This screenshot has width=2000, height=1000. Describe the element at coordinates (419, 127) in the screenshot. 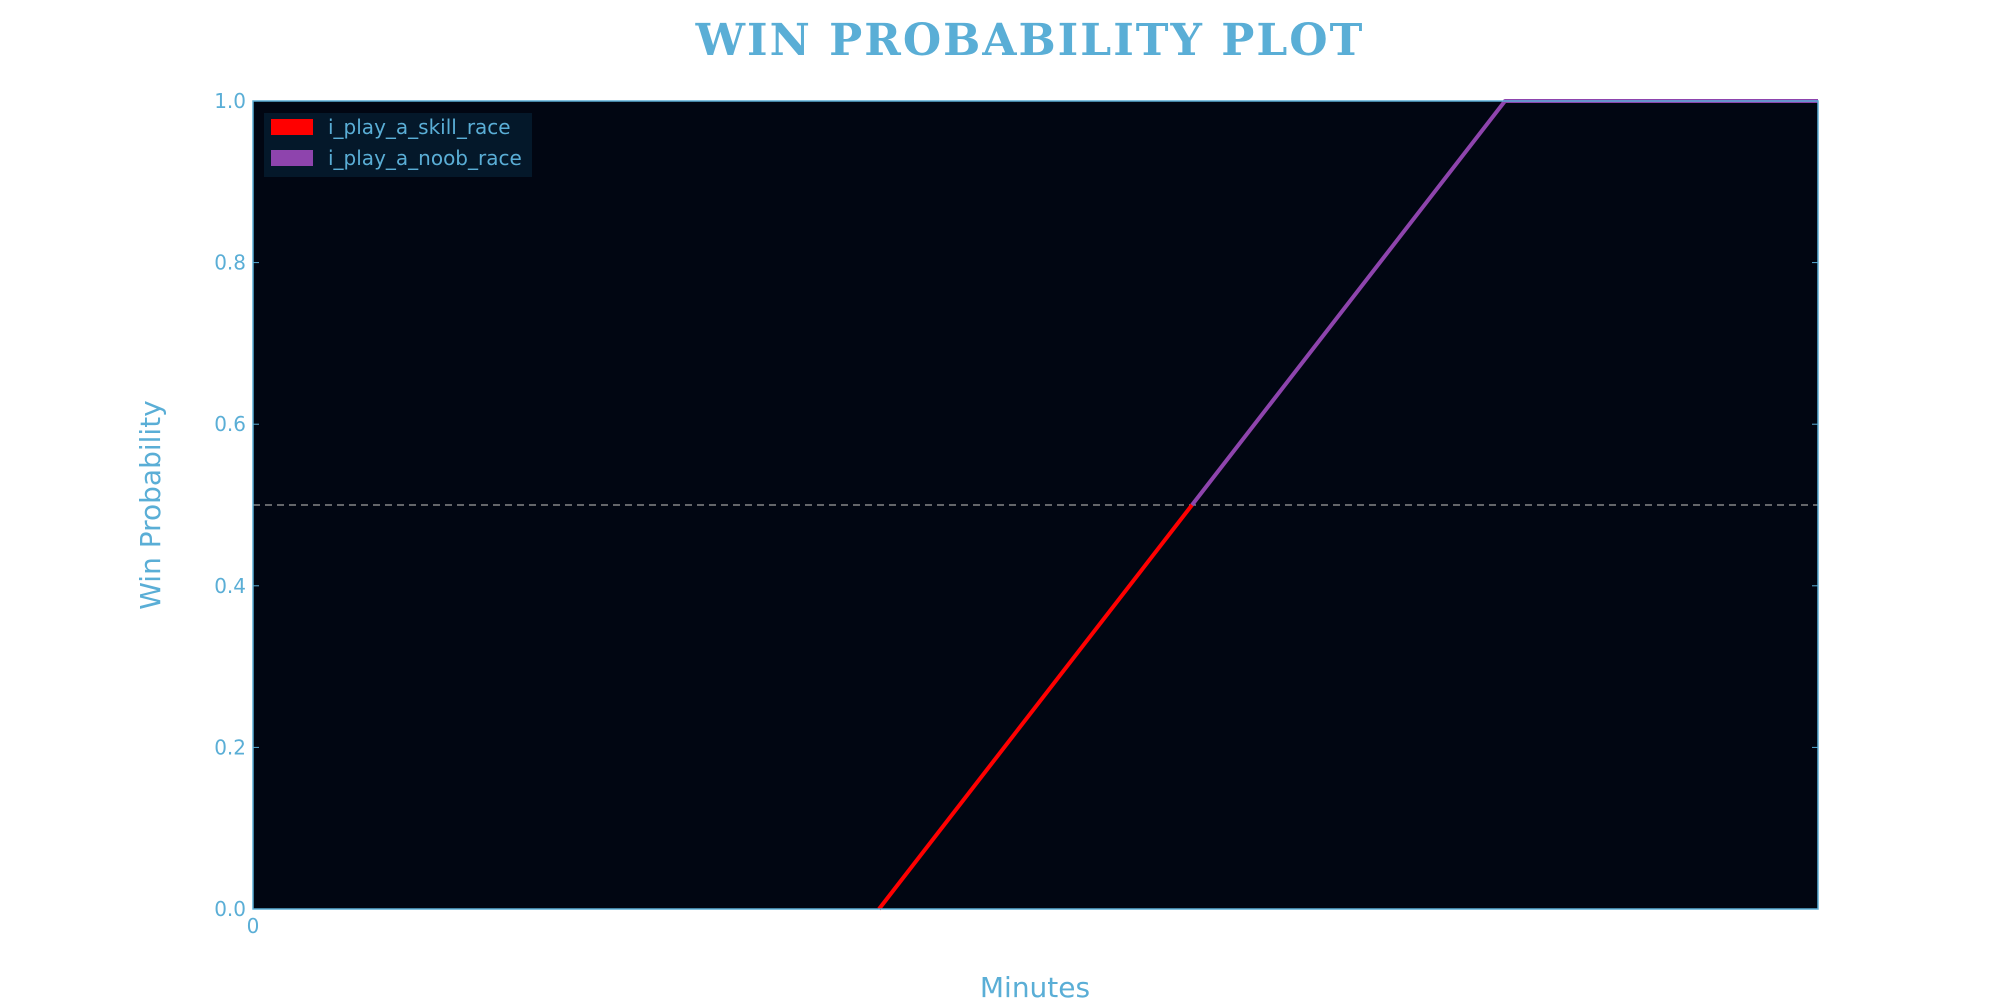

I see `legend-label-i_play_a_skill_race: i_play_a_skill_race` at that location.